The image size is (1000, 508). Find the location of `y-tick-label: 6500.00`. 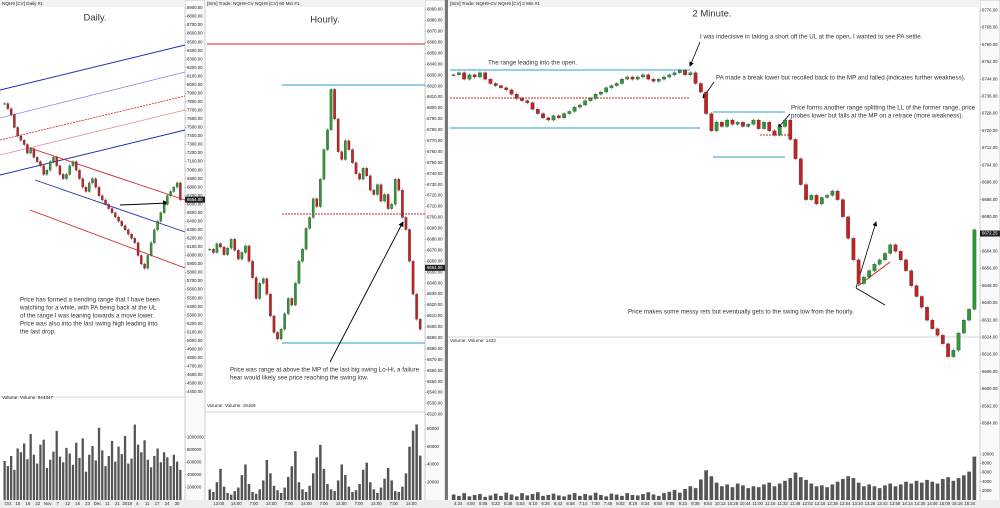

y-tick-label: 6500.00 is located at coordinates (195, 212).